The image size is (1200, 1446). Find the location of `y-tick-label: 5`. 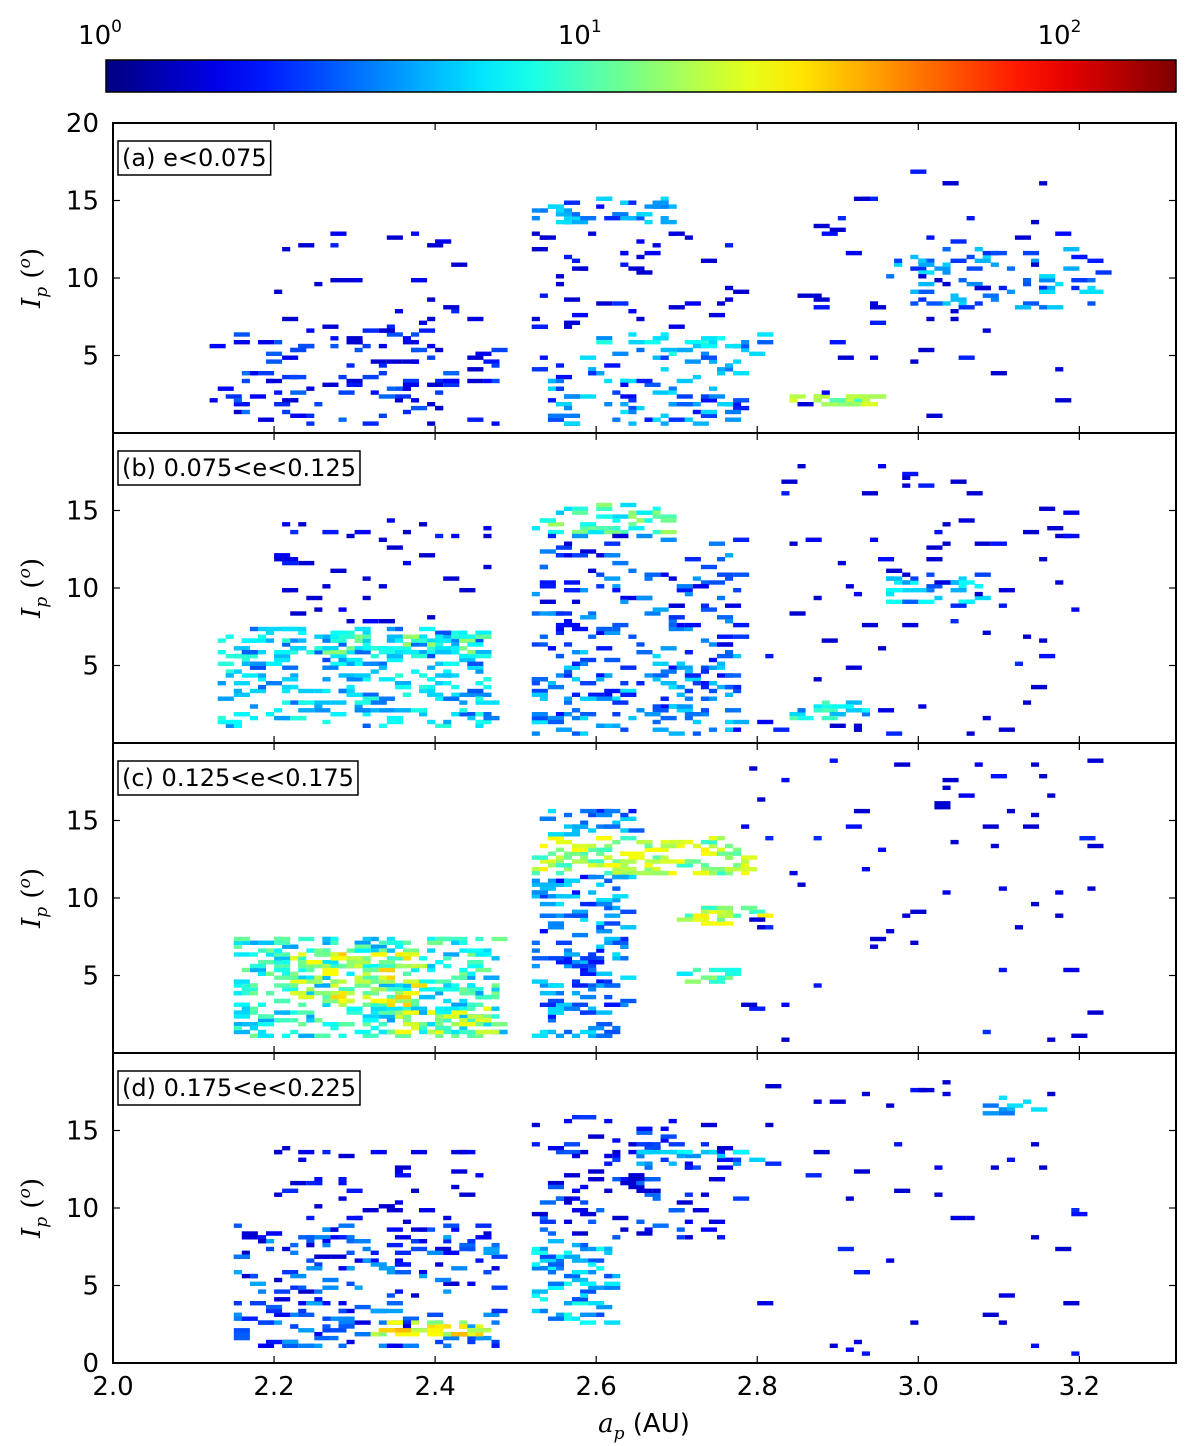

y-tick-label: 5 is located at coordinates (90, 977).